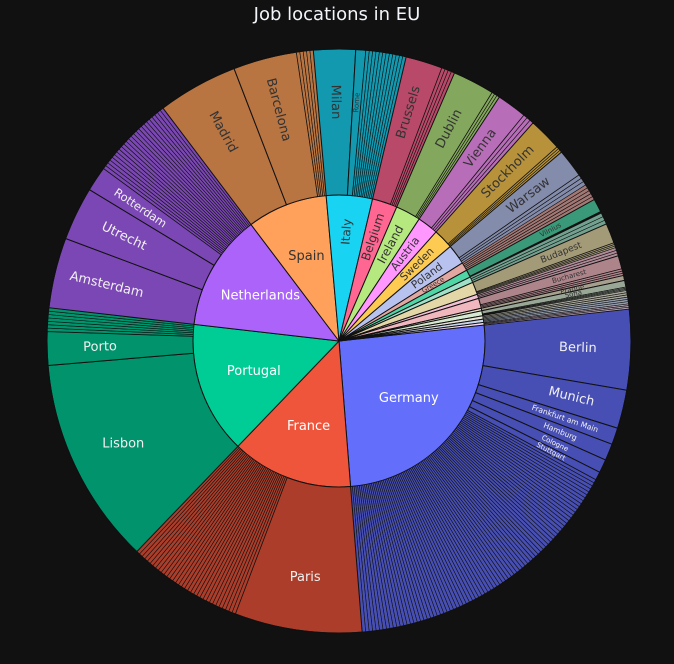 Image resolution: width=674 pixels, height=664 pixels. I want to click on city-label-lisbon: Lisbon, so click(123, 443).